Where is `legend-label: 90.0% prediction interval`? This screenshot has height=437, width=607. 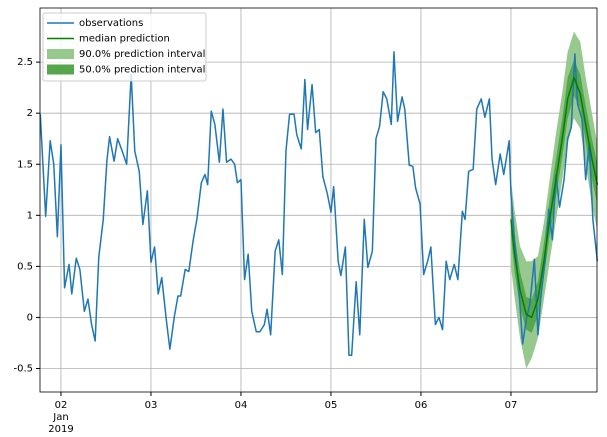 legend-label: 90.0% prediction interval is located at coordinates (142, 54).